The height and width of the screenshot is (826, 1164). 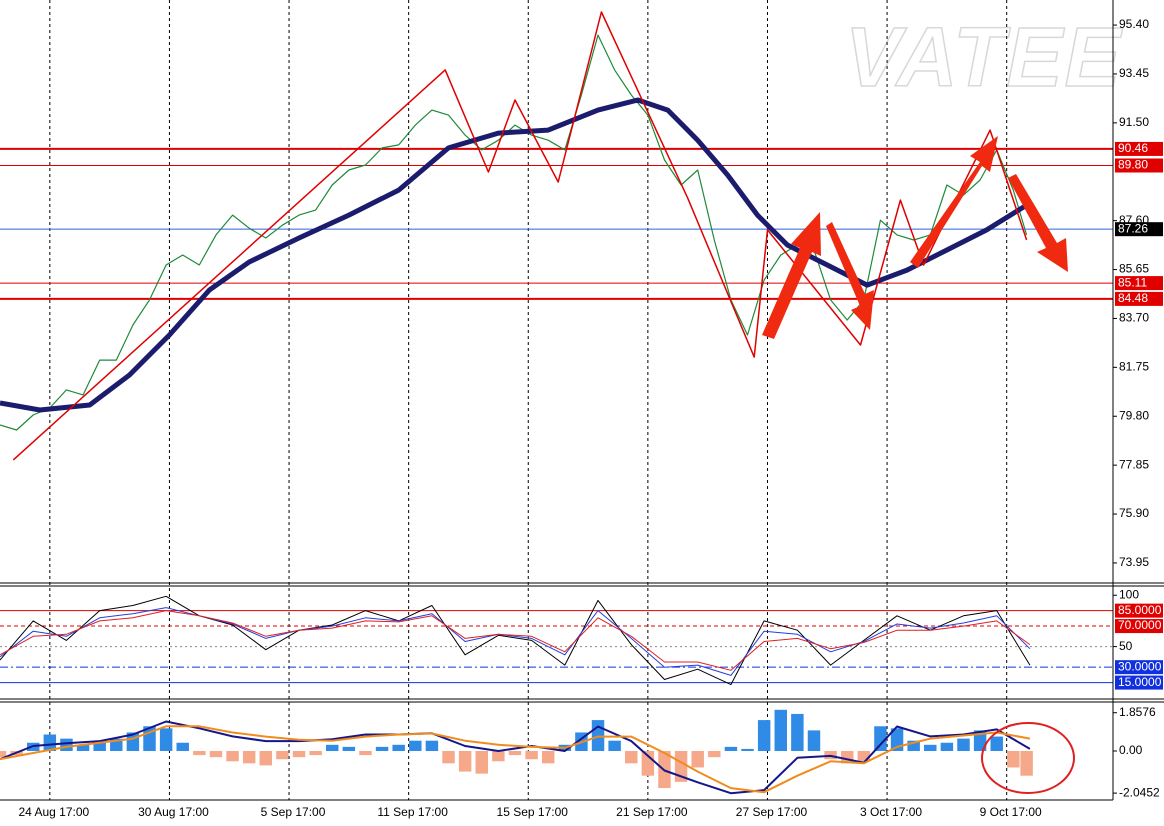 I want to click on x-tick-label: 15 Sep 17:00, so click(x=533, y=812).